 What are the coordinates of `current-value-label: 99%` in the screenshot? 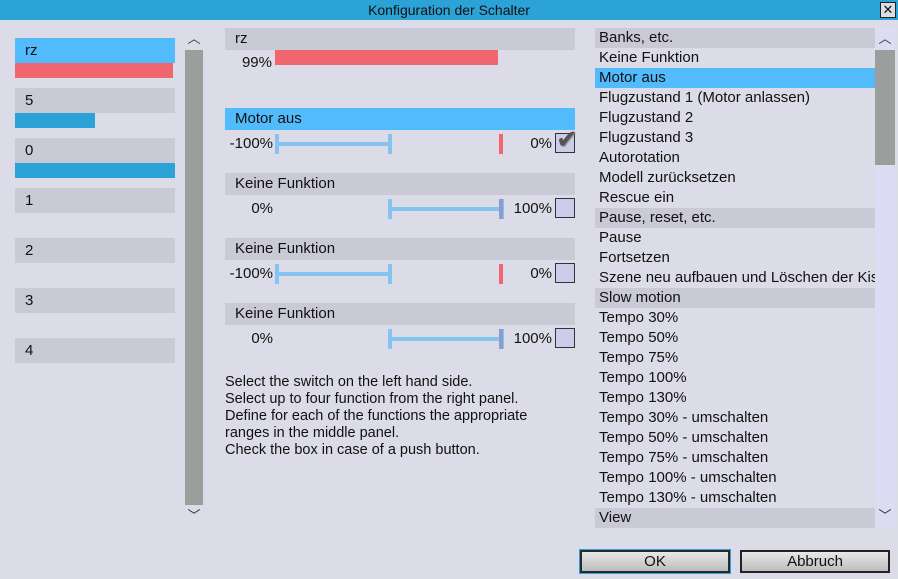 It's located at (256, 62).